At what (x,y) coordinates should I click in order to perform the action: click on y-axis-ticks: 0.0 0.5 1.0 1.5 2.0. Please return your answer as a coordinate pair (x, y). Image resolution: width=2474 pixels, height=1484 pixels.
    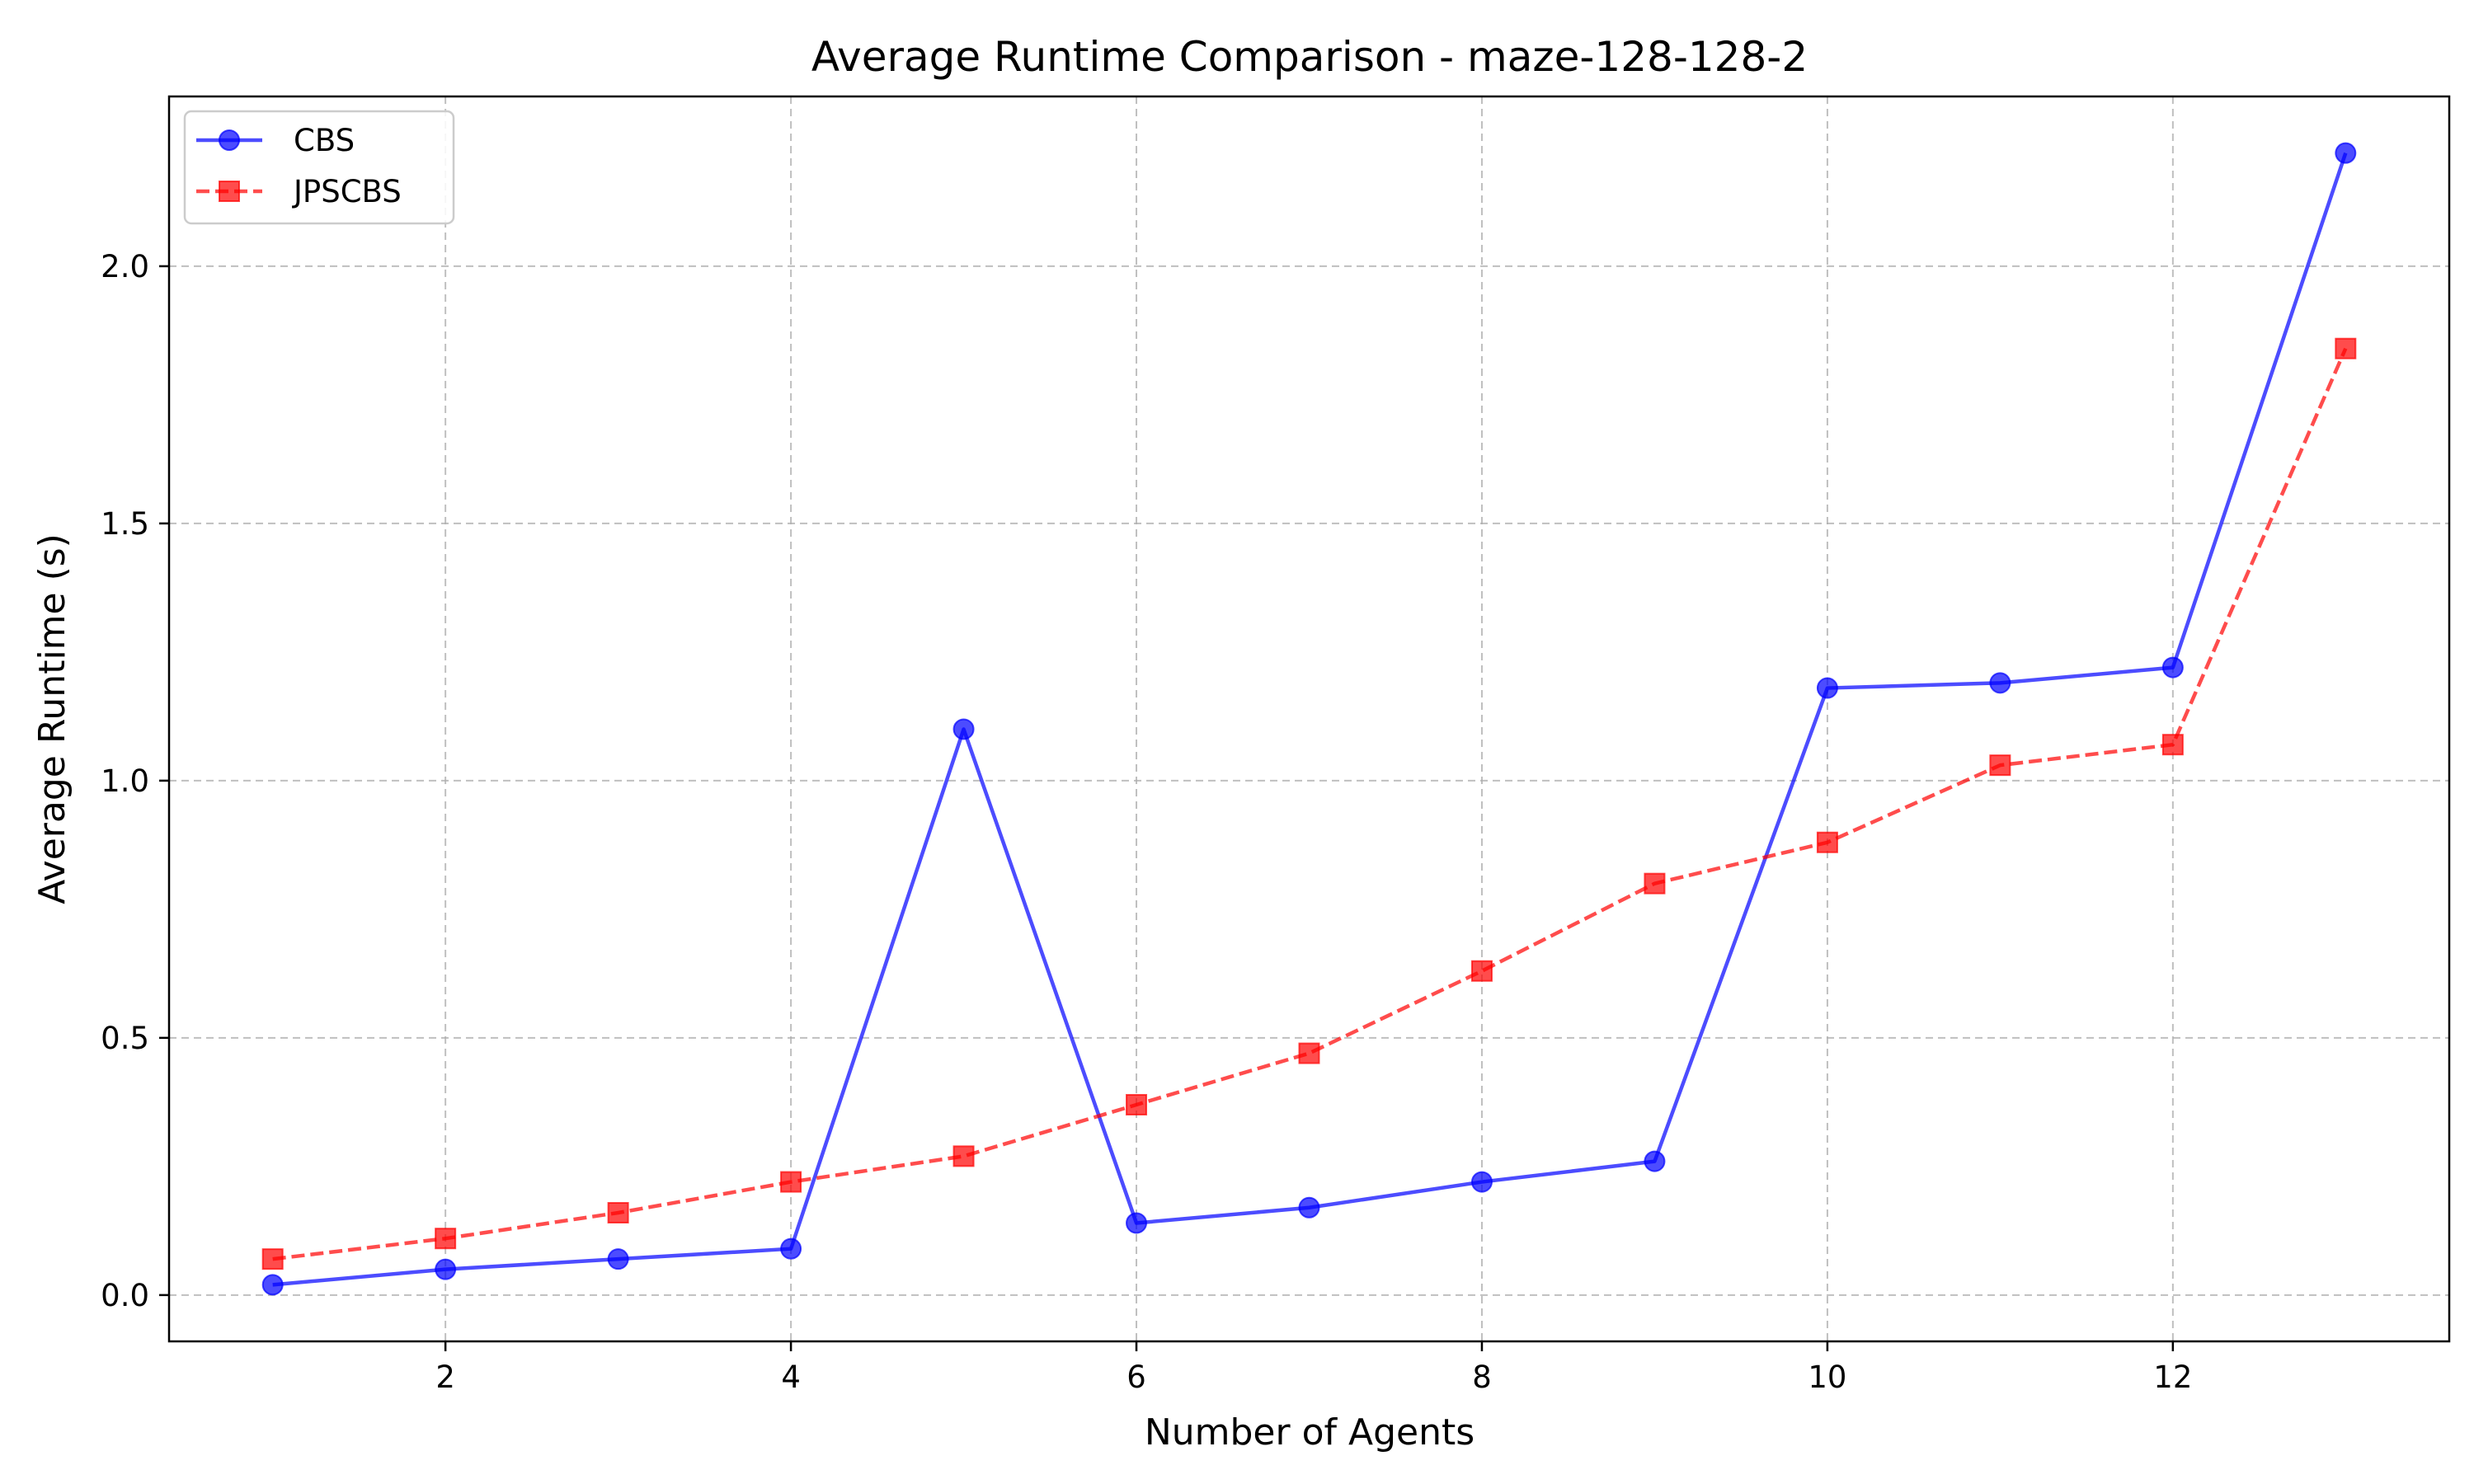
    Looking at the image, I should click on (135, 781).